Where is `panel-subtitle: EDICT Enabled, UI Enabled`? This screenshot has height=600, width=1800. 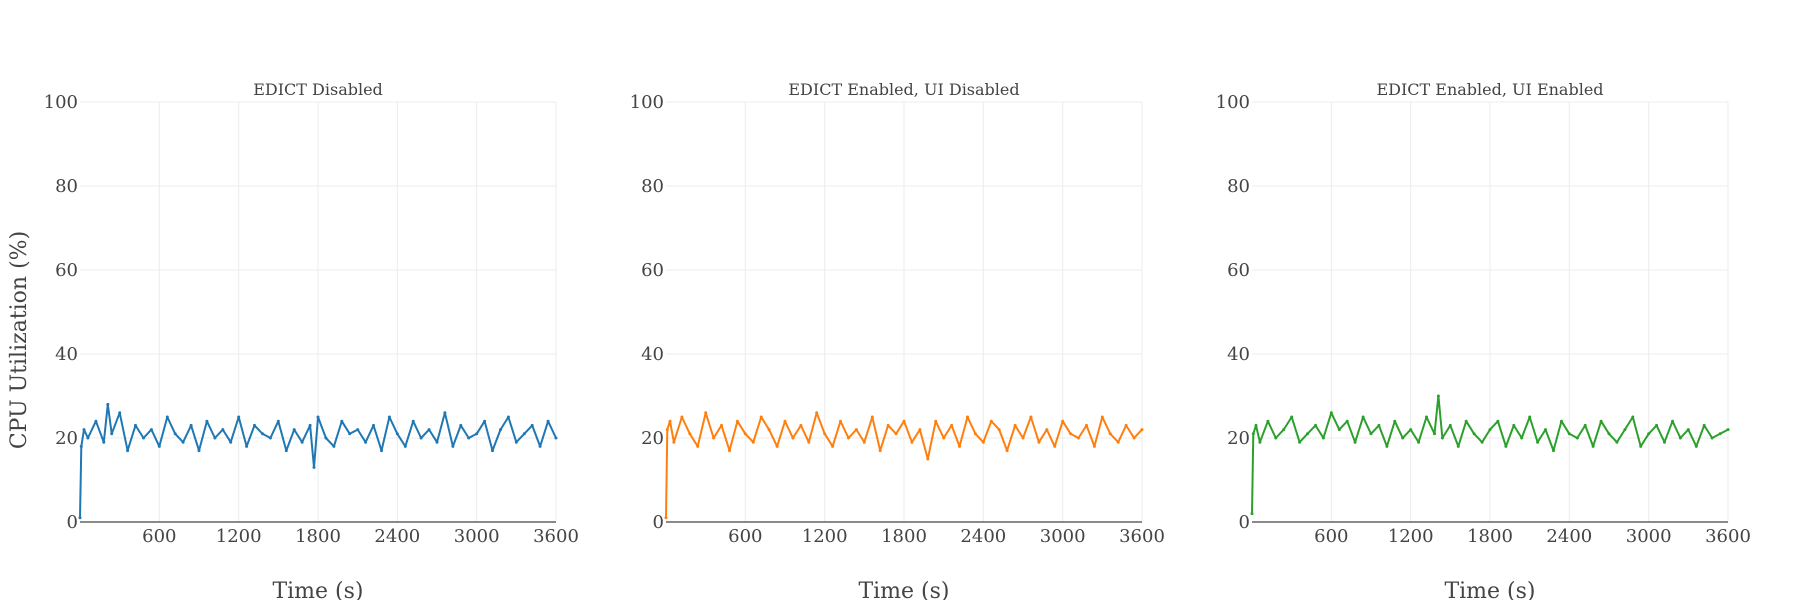
panel-subtitle: EDICT Enabled, UI Enabled is located at coordinates (1489, 89).